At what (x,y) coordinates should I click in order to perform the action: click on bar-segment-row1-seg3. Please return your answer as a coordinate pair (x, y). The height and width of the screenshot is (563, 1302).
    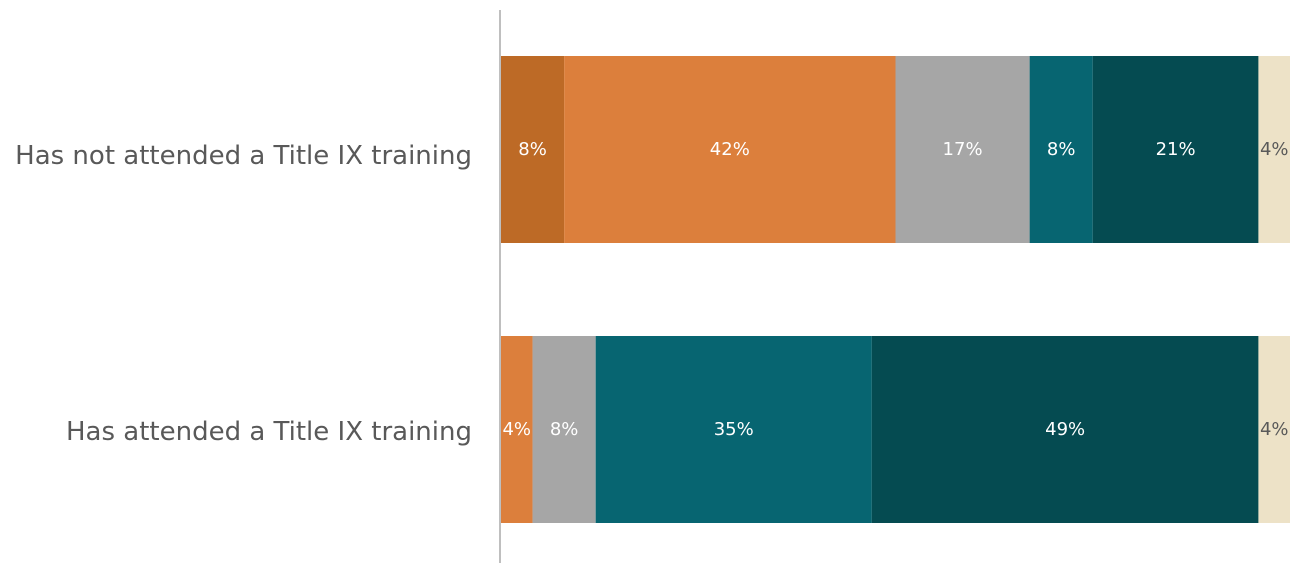
    Looking at the image, I should click on (962, 149).